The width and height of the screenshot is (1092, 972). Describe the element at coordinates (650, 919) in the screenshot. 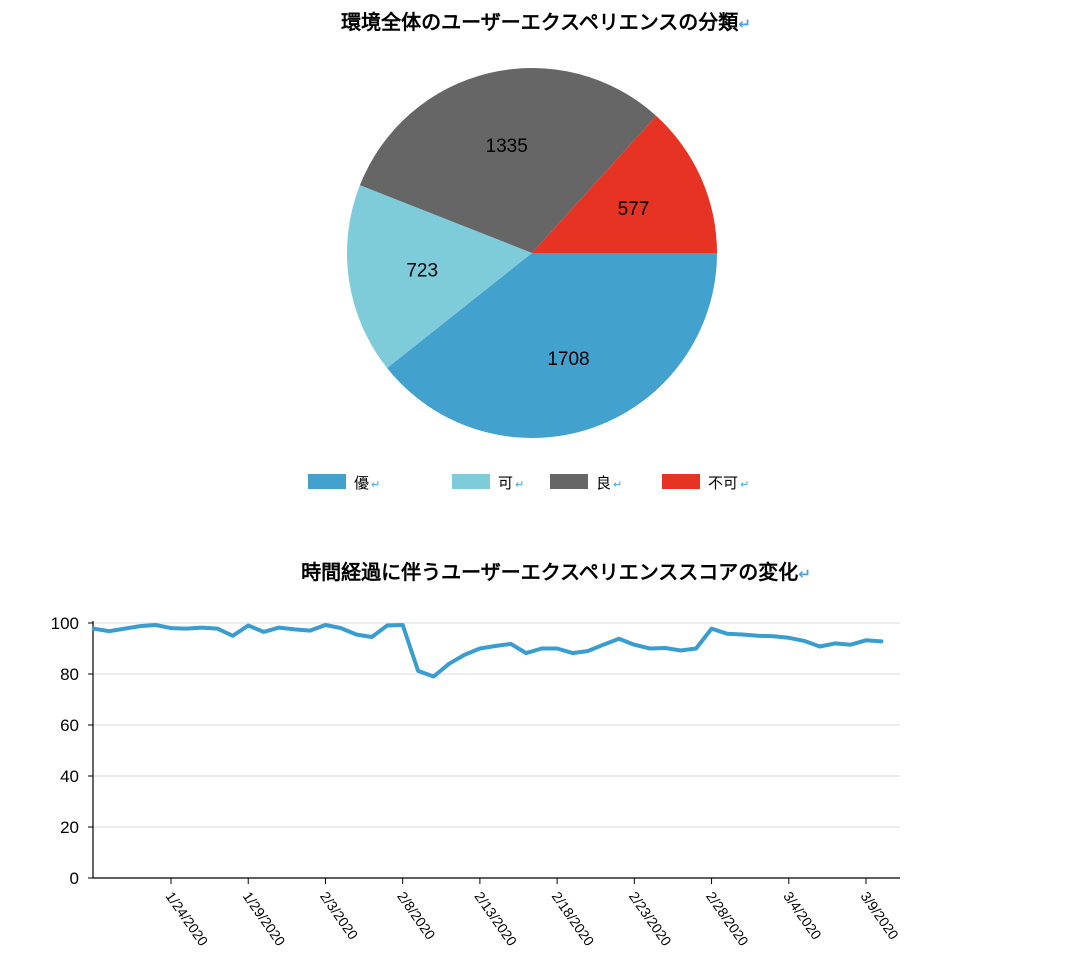

I see `x-tick-label: 2/23/2020` at that location.